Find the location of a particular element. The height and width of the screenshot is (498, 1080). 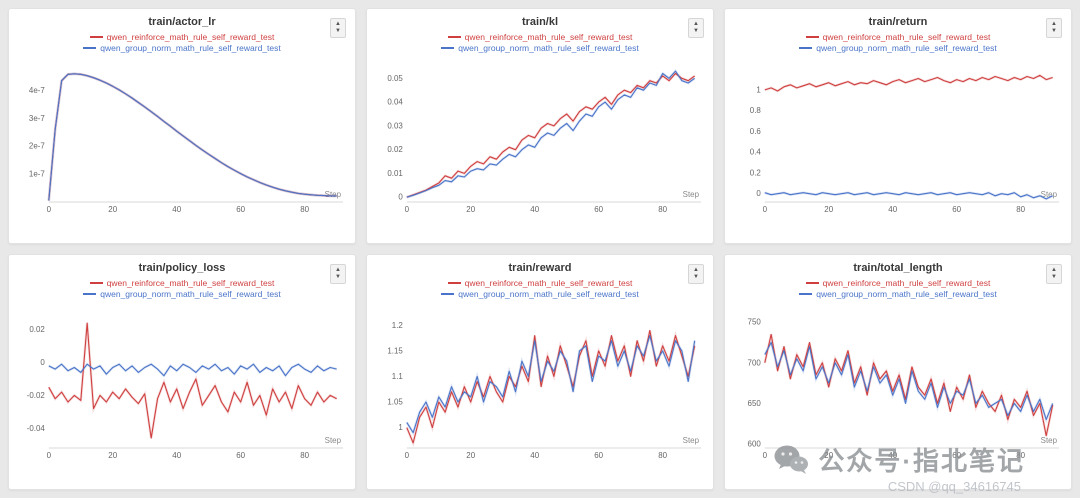

svg-text: 1.1 is located at coordinates (398, 376).